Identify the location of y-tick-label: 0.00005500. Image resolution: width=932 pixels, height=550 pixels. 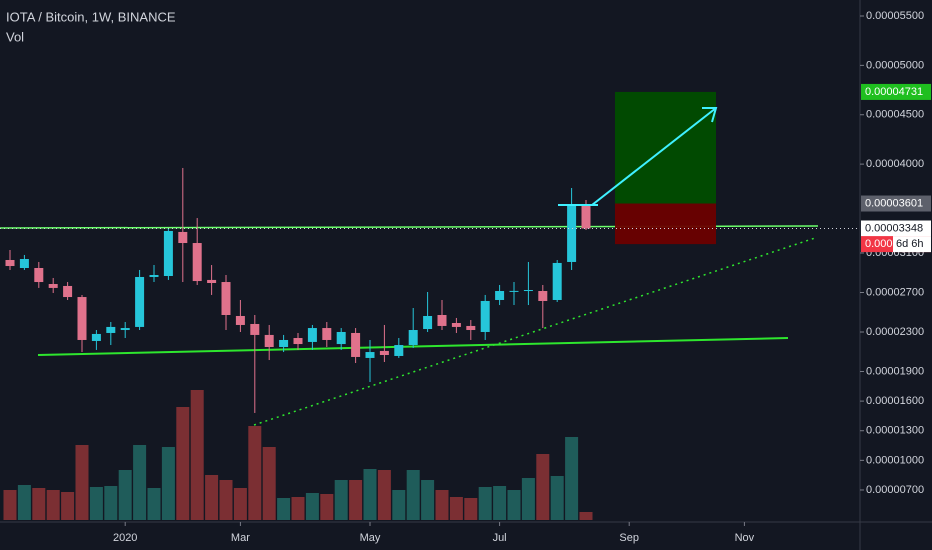
(895, 16).